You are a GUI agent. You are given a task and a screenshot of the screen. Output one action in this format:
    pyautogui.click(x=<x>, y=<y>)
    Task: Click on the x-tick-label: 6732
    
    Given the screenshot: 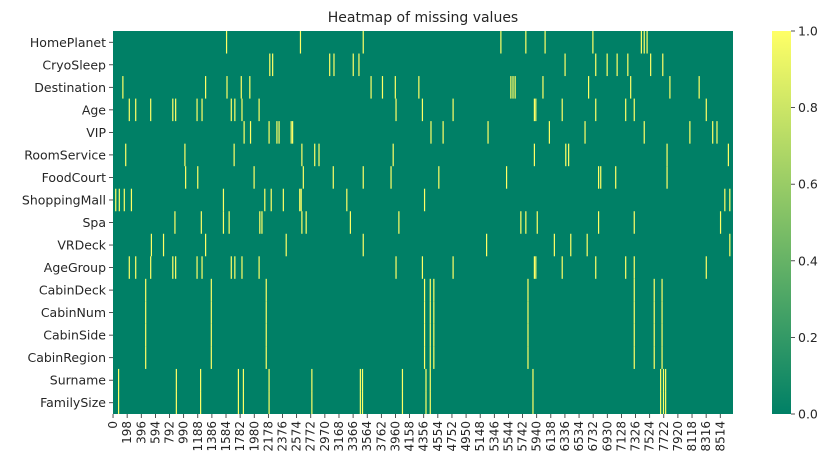 What is the action you would take?
    pyautogui.click(x=593, y=436)
    